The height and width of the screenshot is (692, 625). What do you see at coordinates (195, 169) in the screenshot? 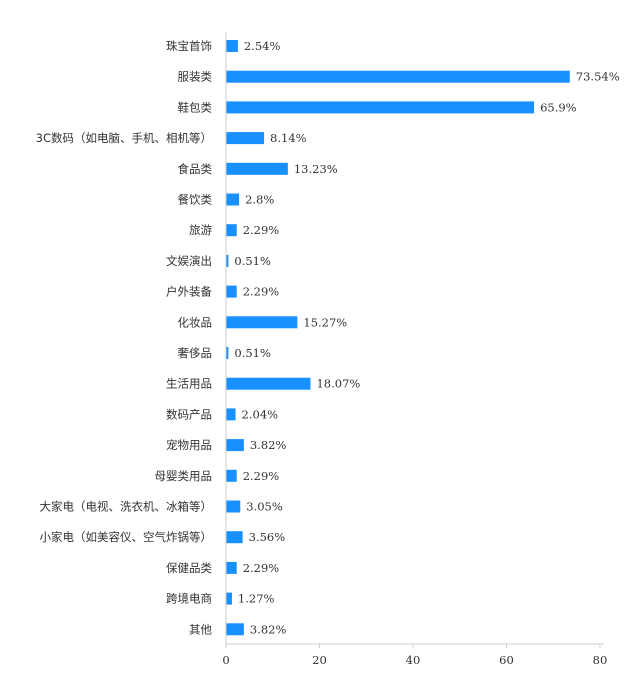
I see `category-label: 食品类` at bounding box center [195, 169].